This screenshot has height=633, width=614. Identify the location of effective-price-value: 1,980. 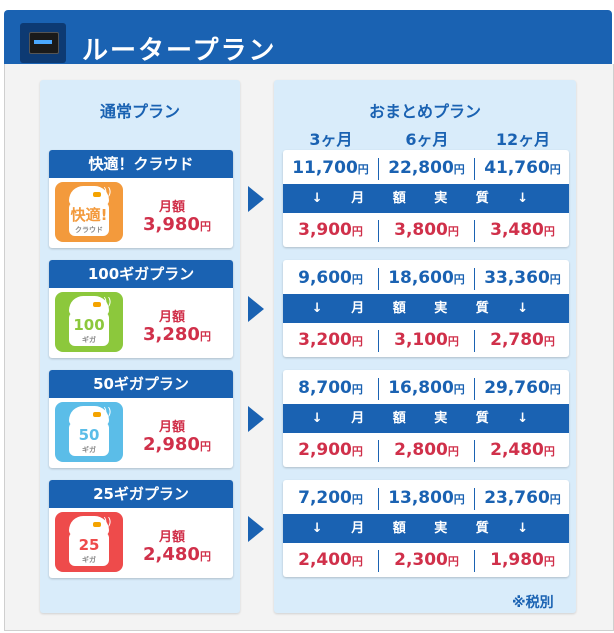
(517, 560).